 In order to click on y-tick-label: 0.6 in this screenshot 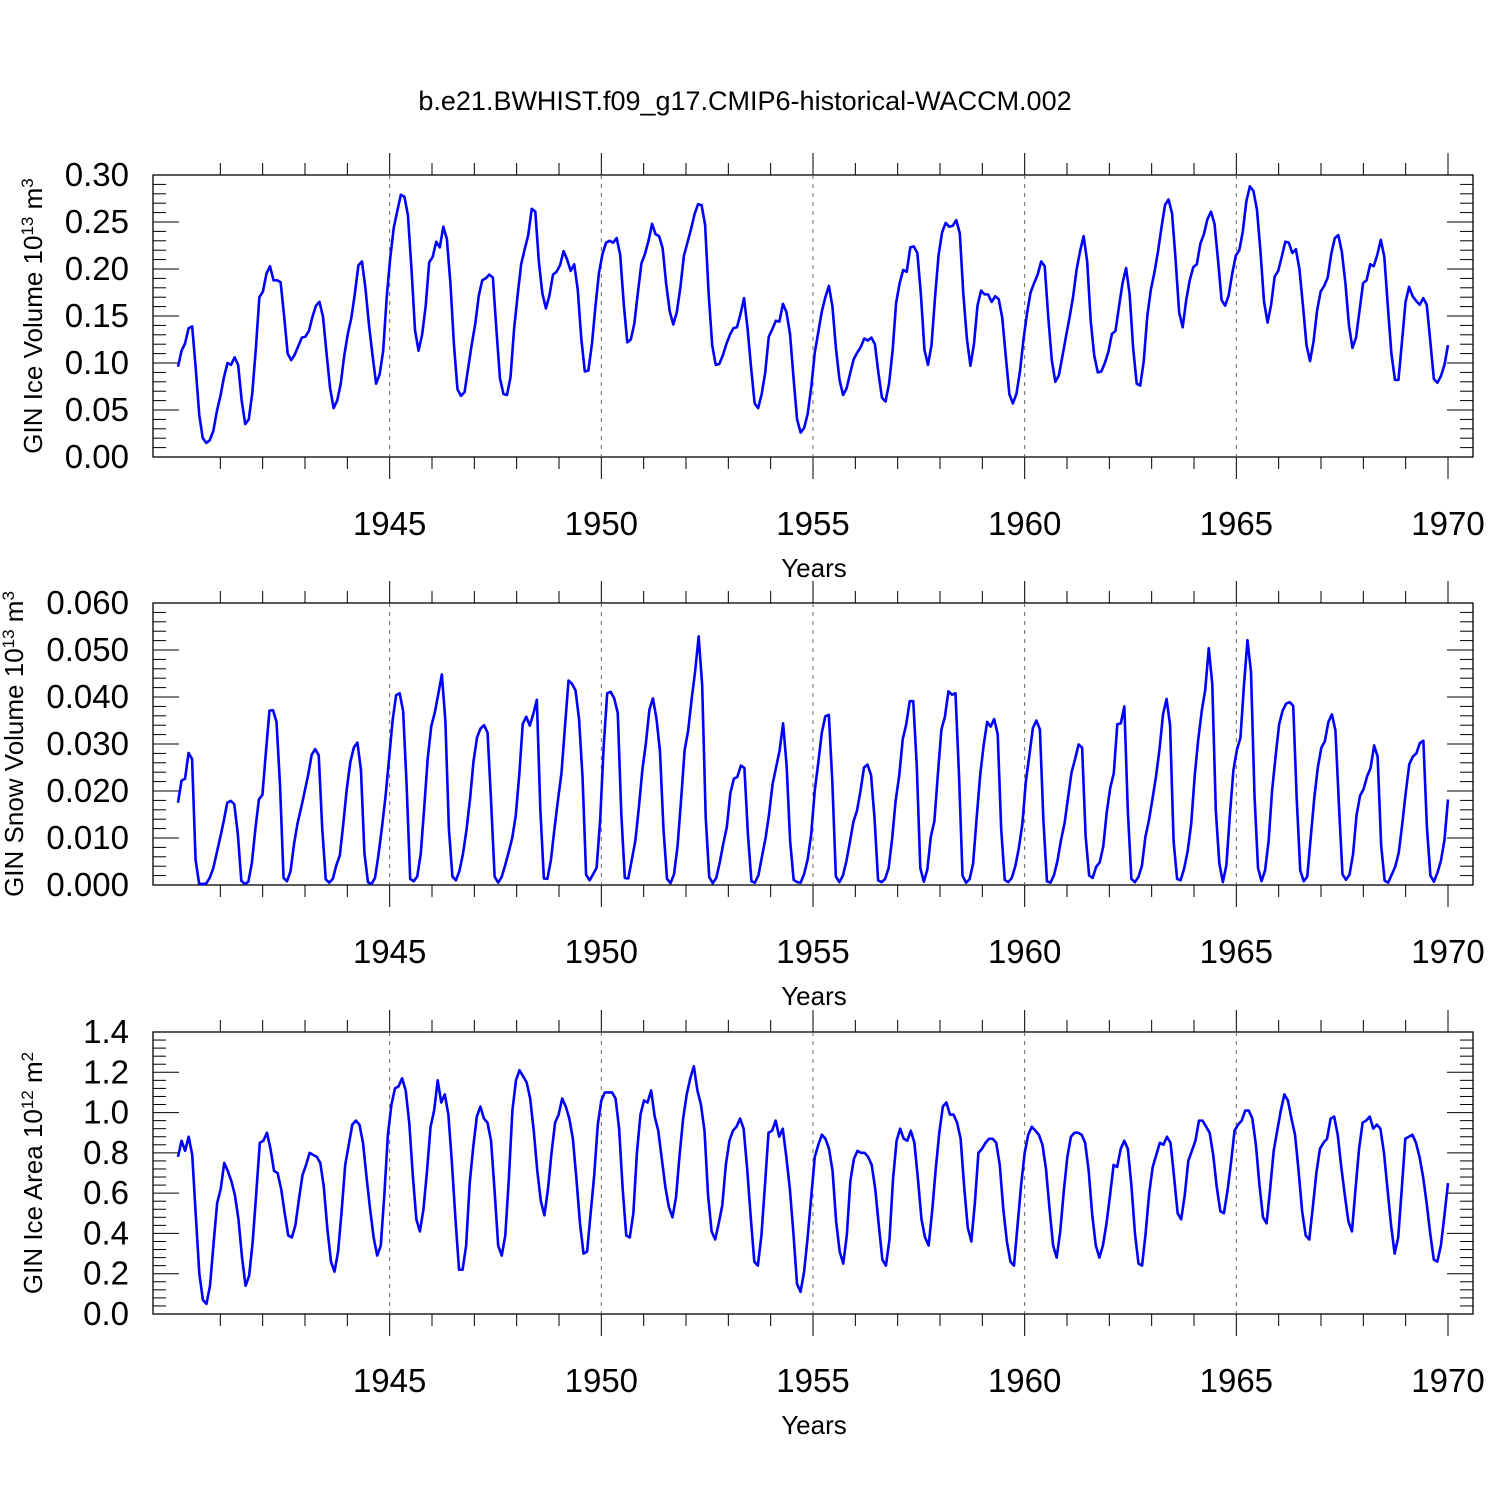, I will do `click(106, 1192)`.